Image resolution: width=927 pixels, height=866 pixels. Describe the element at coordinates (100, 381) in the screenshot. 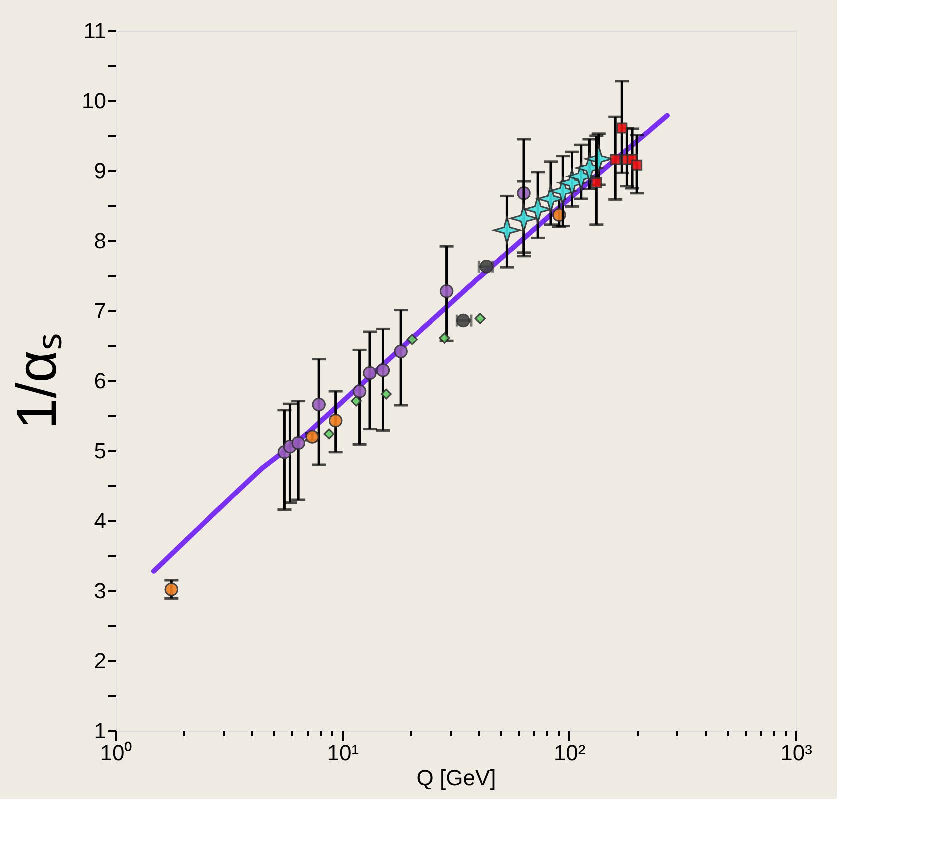

I see `y-tick-label: 6` at that location.